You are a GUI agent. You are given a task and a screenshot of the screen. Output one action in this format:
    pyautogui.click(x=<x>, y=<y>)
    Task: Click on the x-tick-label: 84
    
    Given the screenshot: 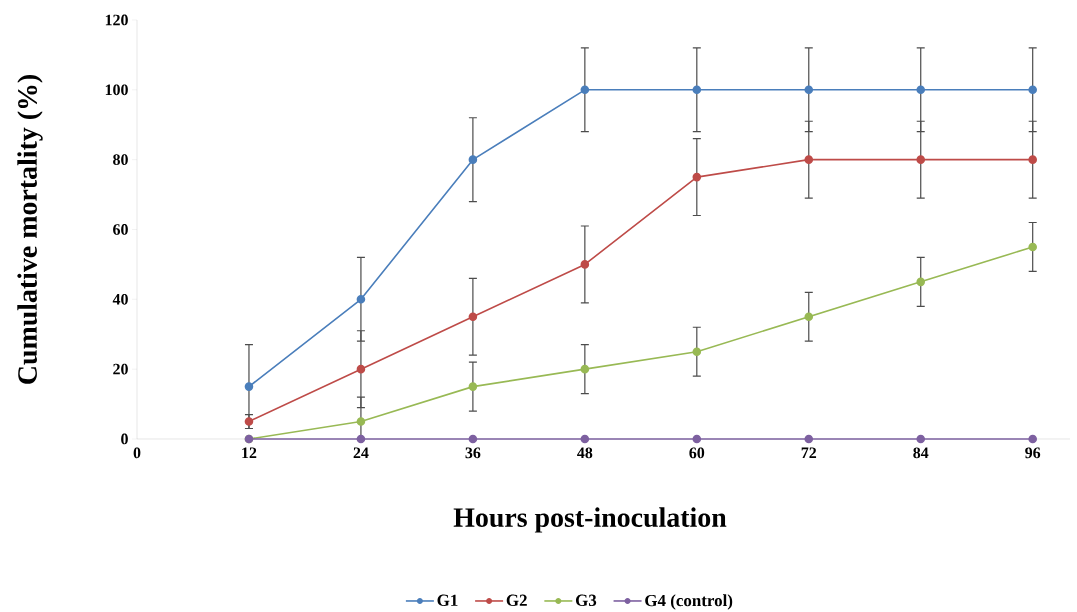 What is the action you would take?
    pyautogui.click(x=921, y=453)
    